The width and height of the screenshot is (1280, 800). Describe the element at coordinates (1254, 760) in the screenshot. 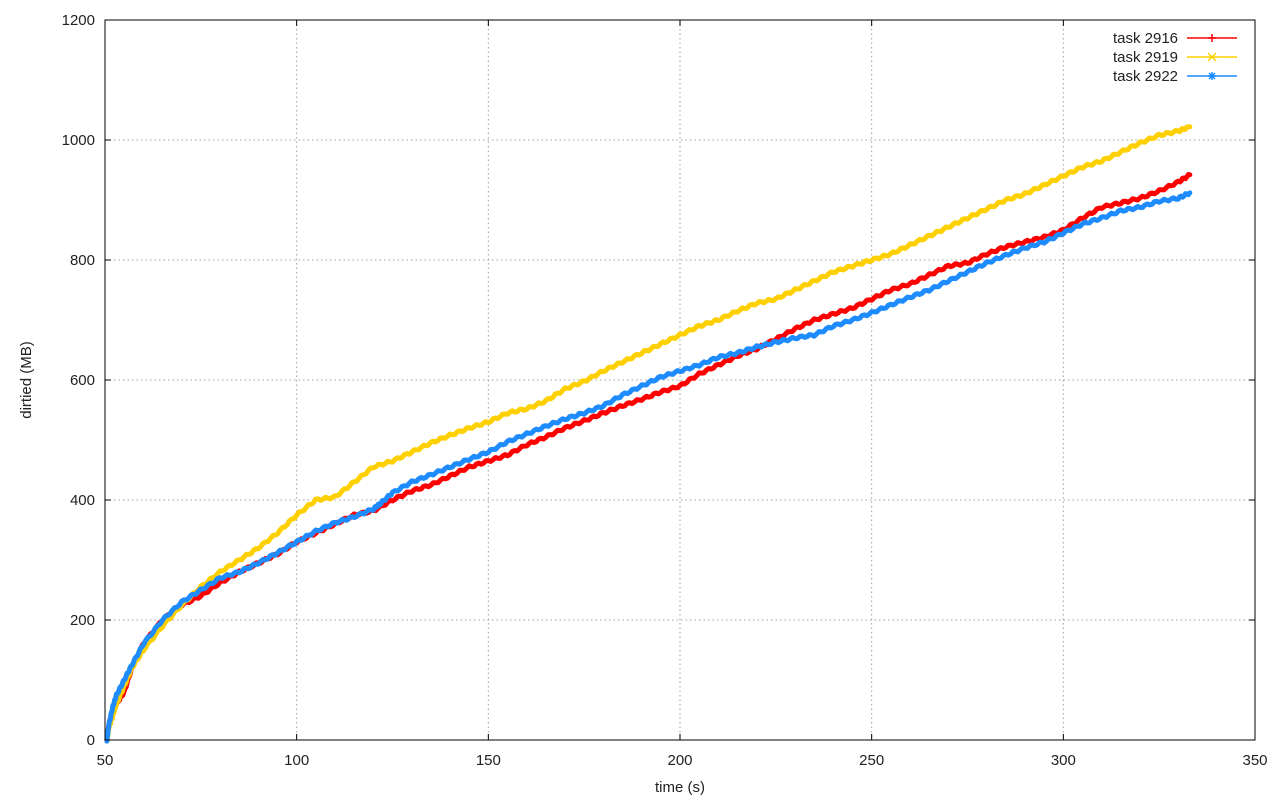

I see `x-tick-label: 350` at that location.